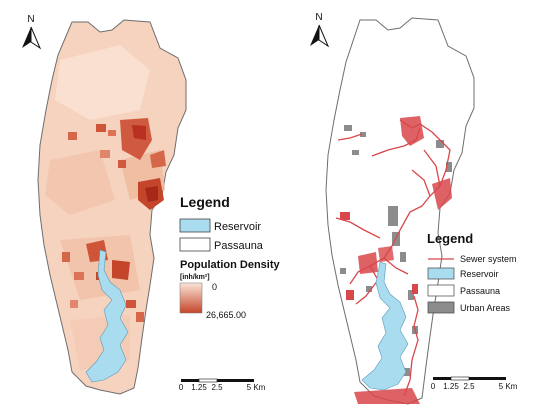  Describe the element at coordinates (191, 298) in the screenshot. I see `density-ramp` at that location.